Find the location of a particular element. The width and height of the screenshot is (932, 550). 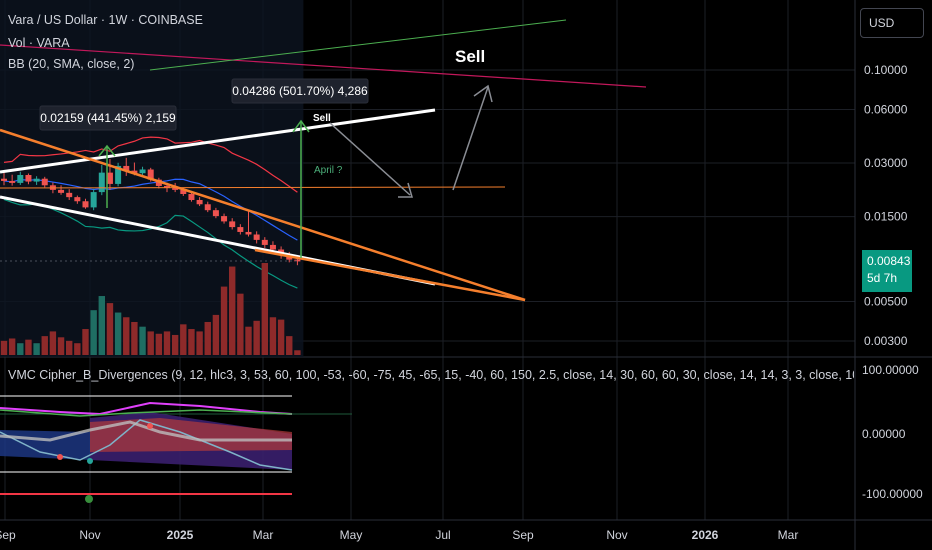

osc-sell-dot is located at coordinates (60, 457).